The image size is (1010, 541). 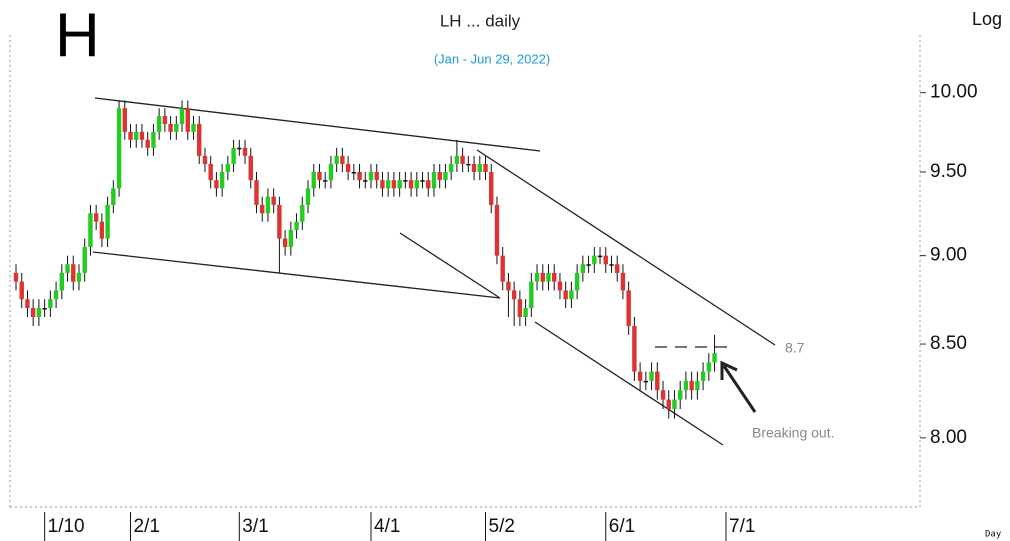 I want to click on period-label: Day, so click(x=993, y=535).